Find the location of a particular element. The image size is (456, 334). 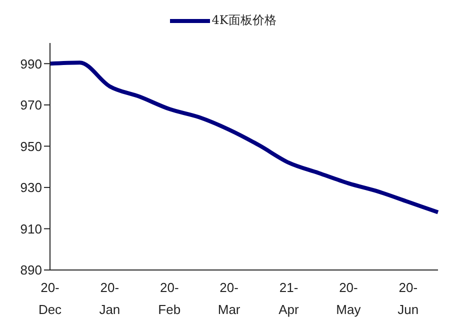

x-tick-label: 20- Feb is located at coordinates (169, 298).